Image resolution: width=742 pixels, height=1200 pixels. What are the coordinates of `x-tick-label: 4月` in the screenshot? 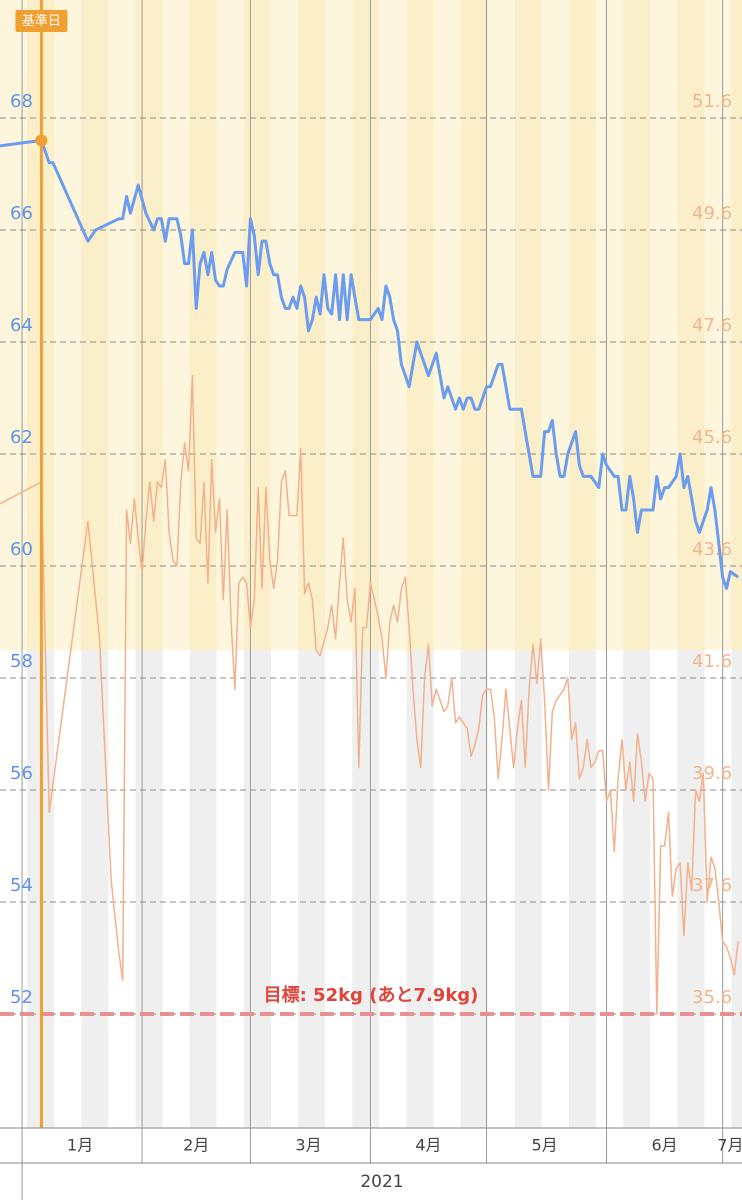 It's located at (428, 1145).